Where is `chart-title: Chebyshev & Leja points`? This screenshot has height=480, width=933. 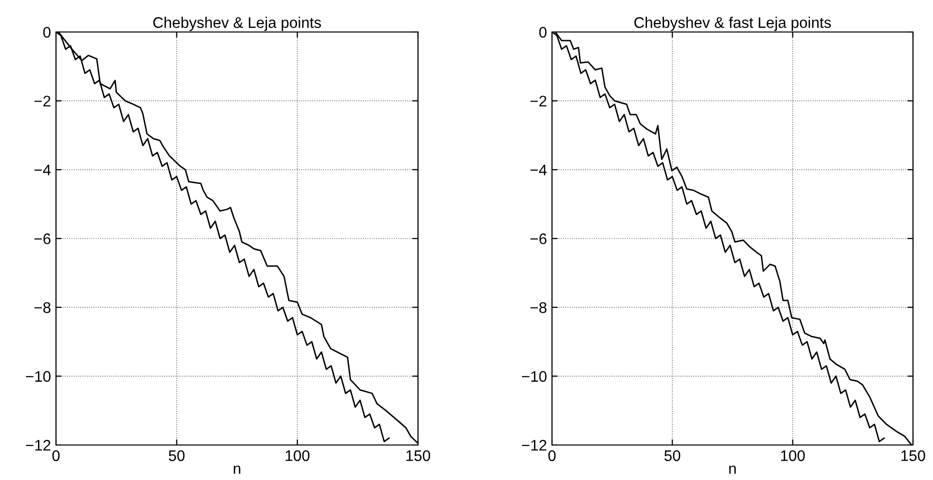 chart-title: Chebyshev & Leja points is located at coordinates (237, 24).